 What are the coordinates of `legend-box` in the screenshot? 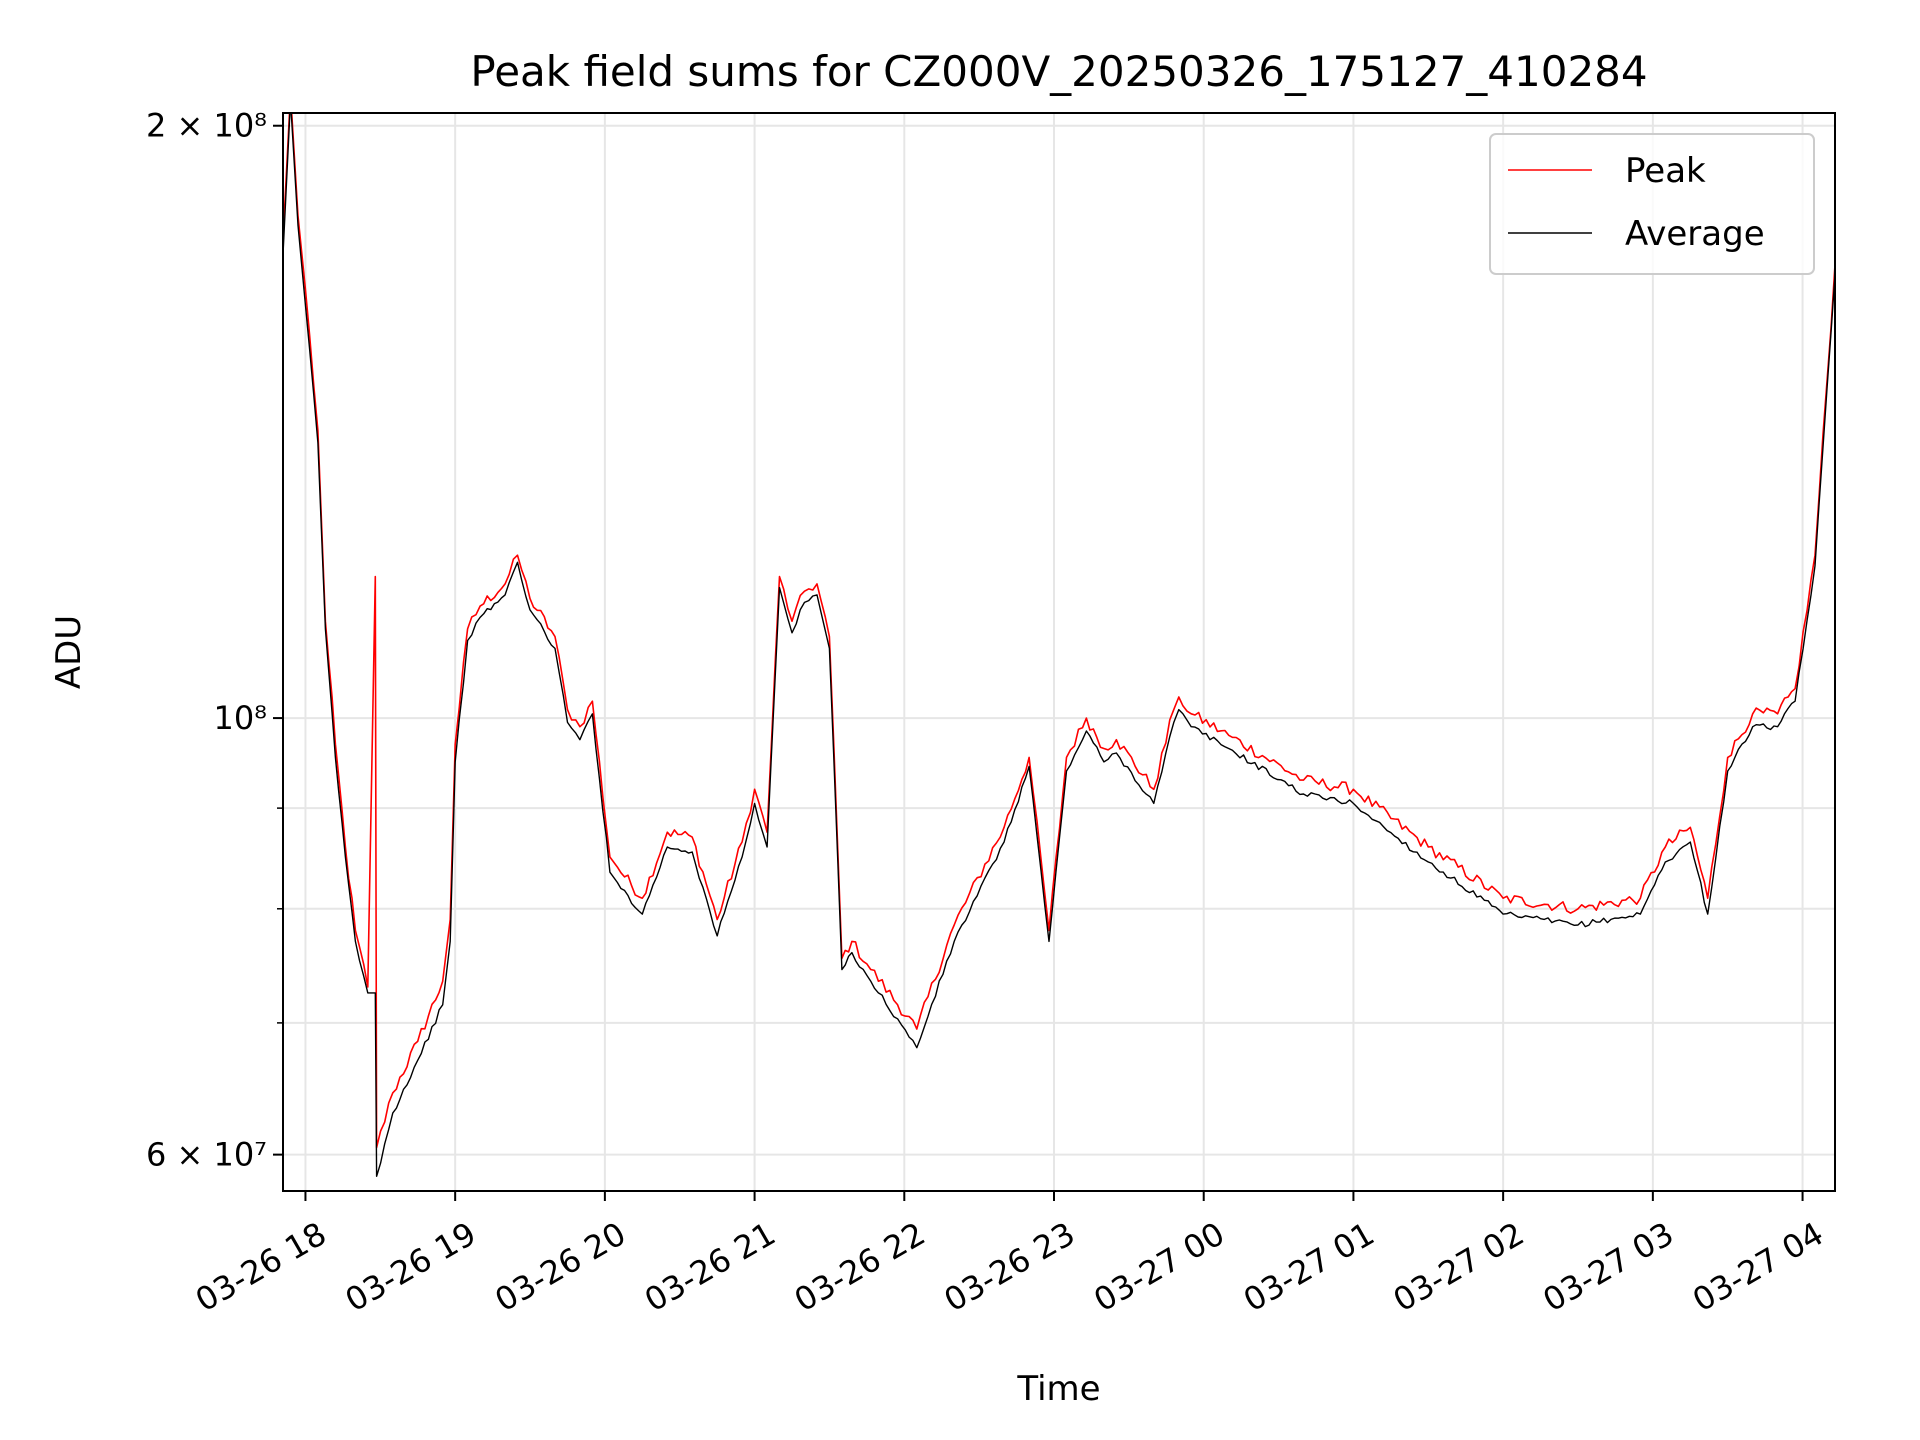 It's located at (1652, 204).